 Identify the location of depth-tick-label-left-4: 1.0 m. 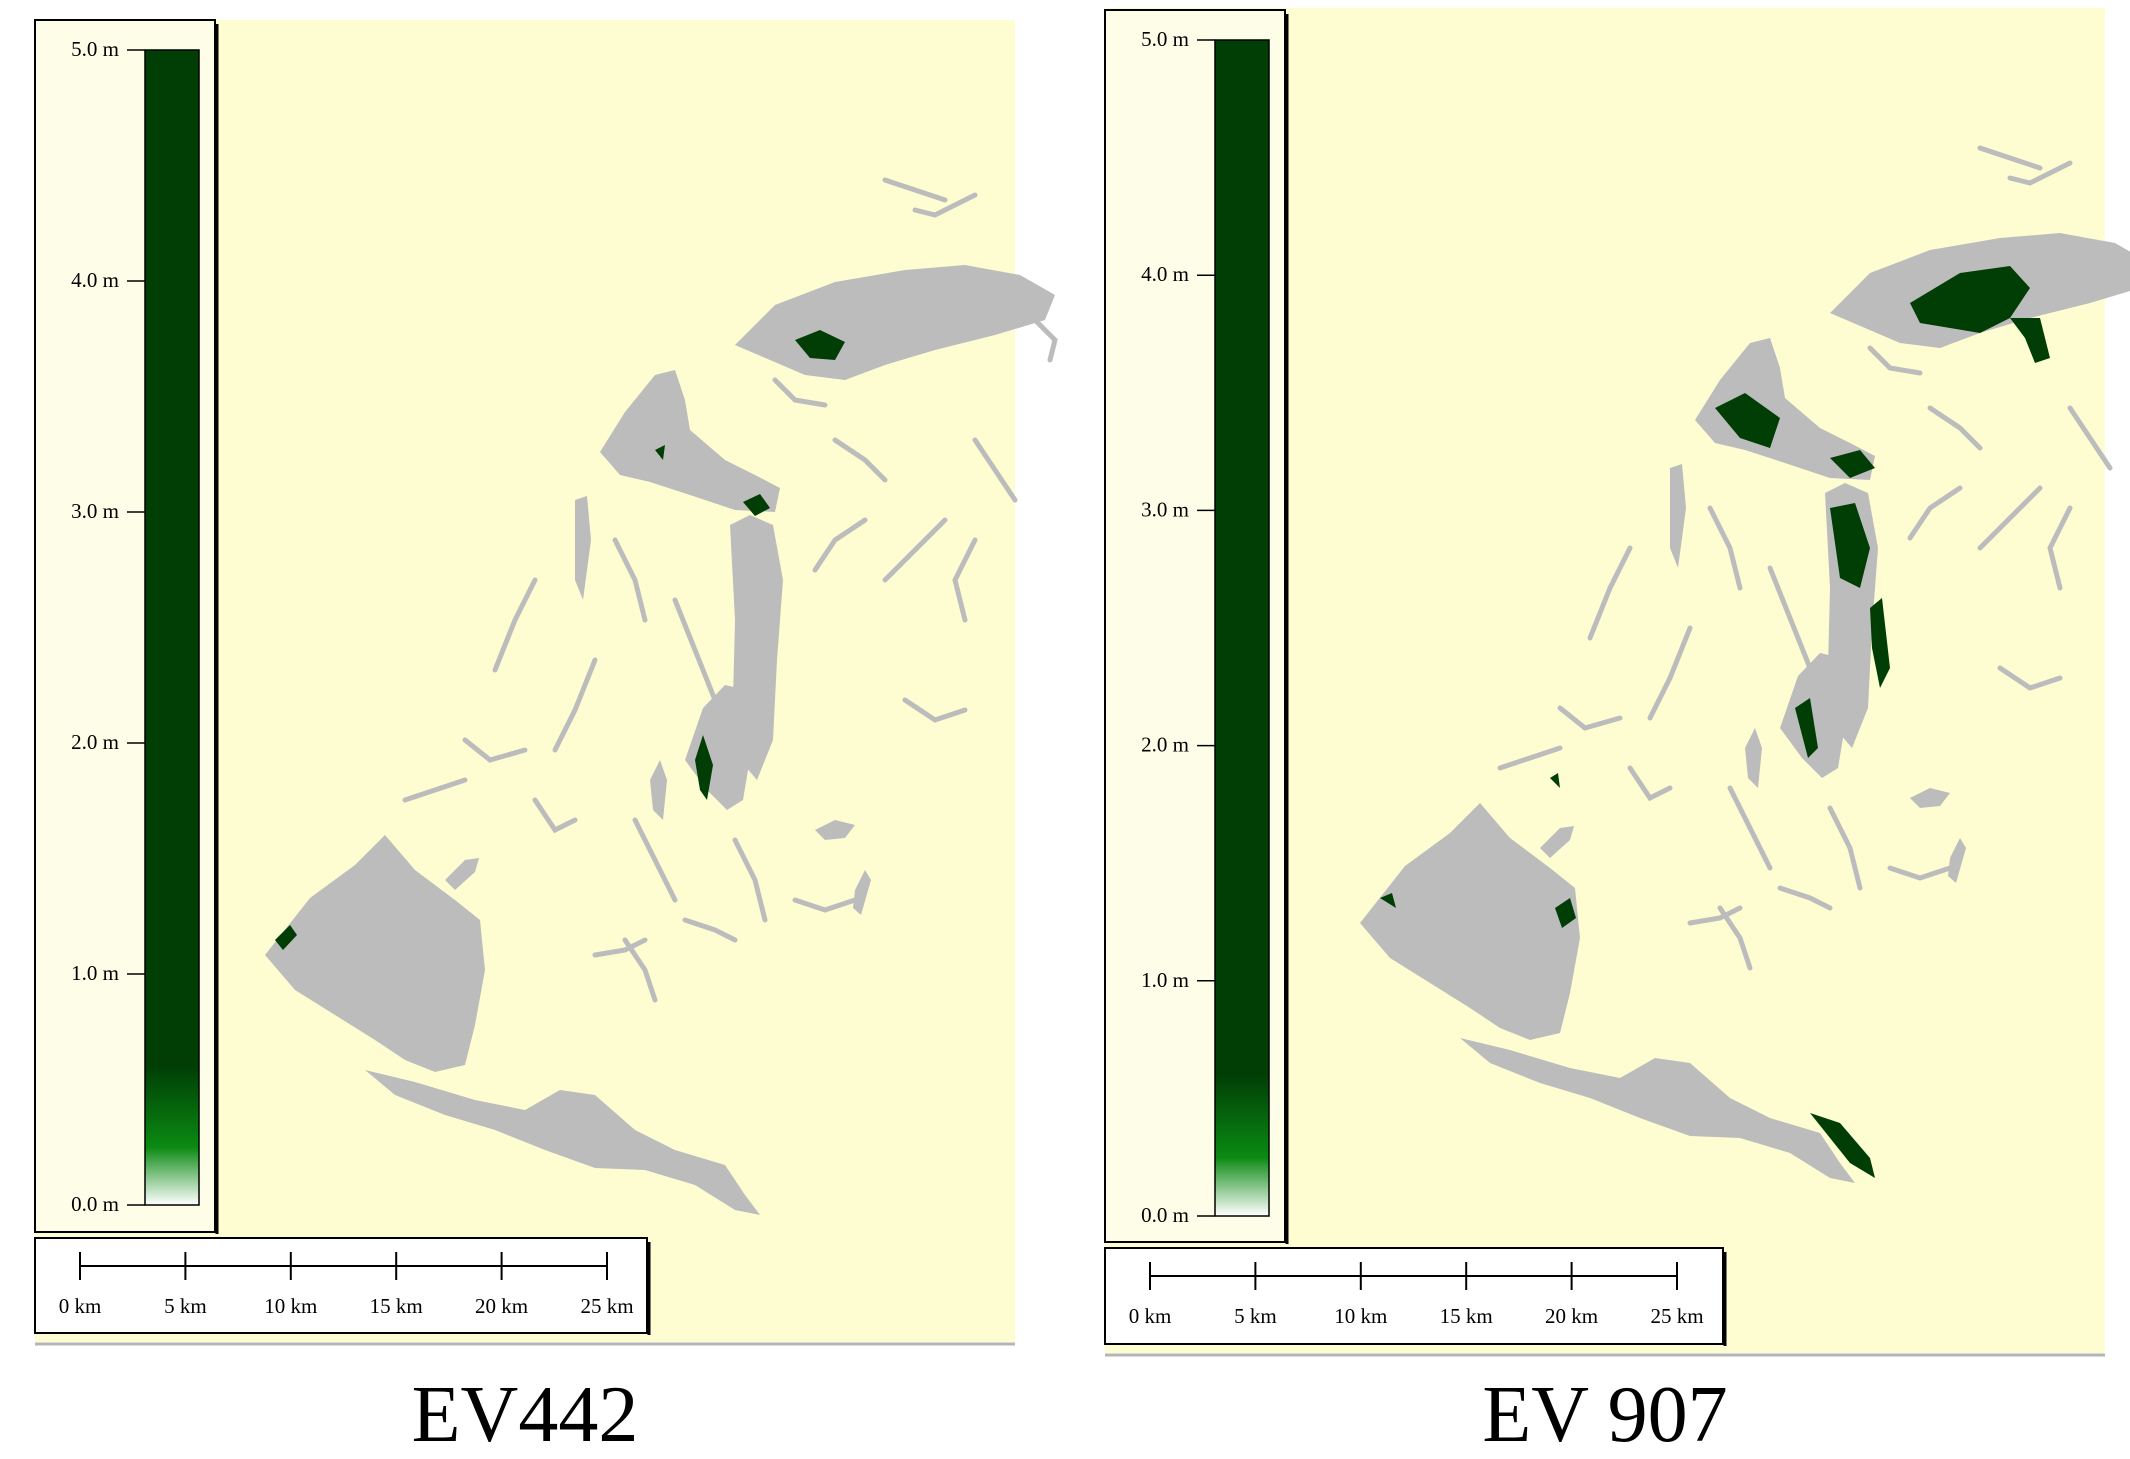
(95, 973).